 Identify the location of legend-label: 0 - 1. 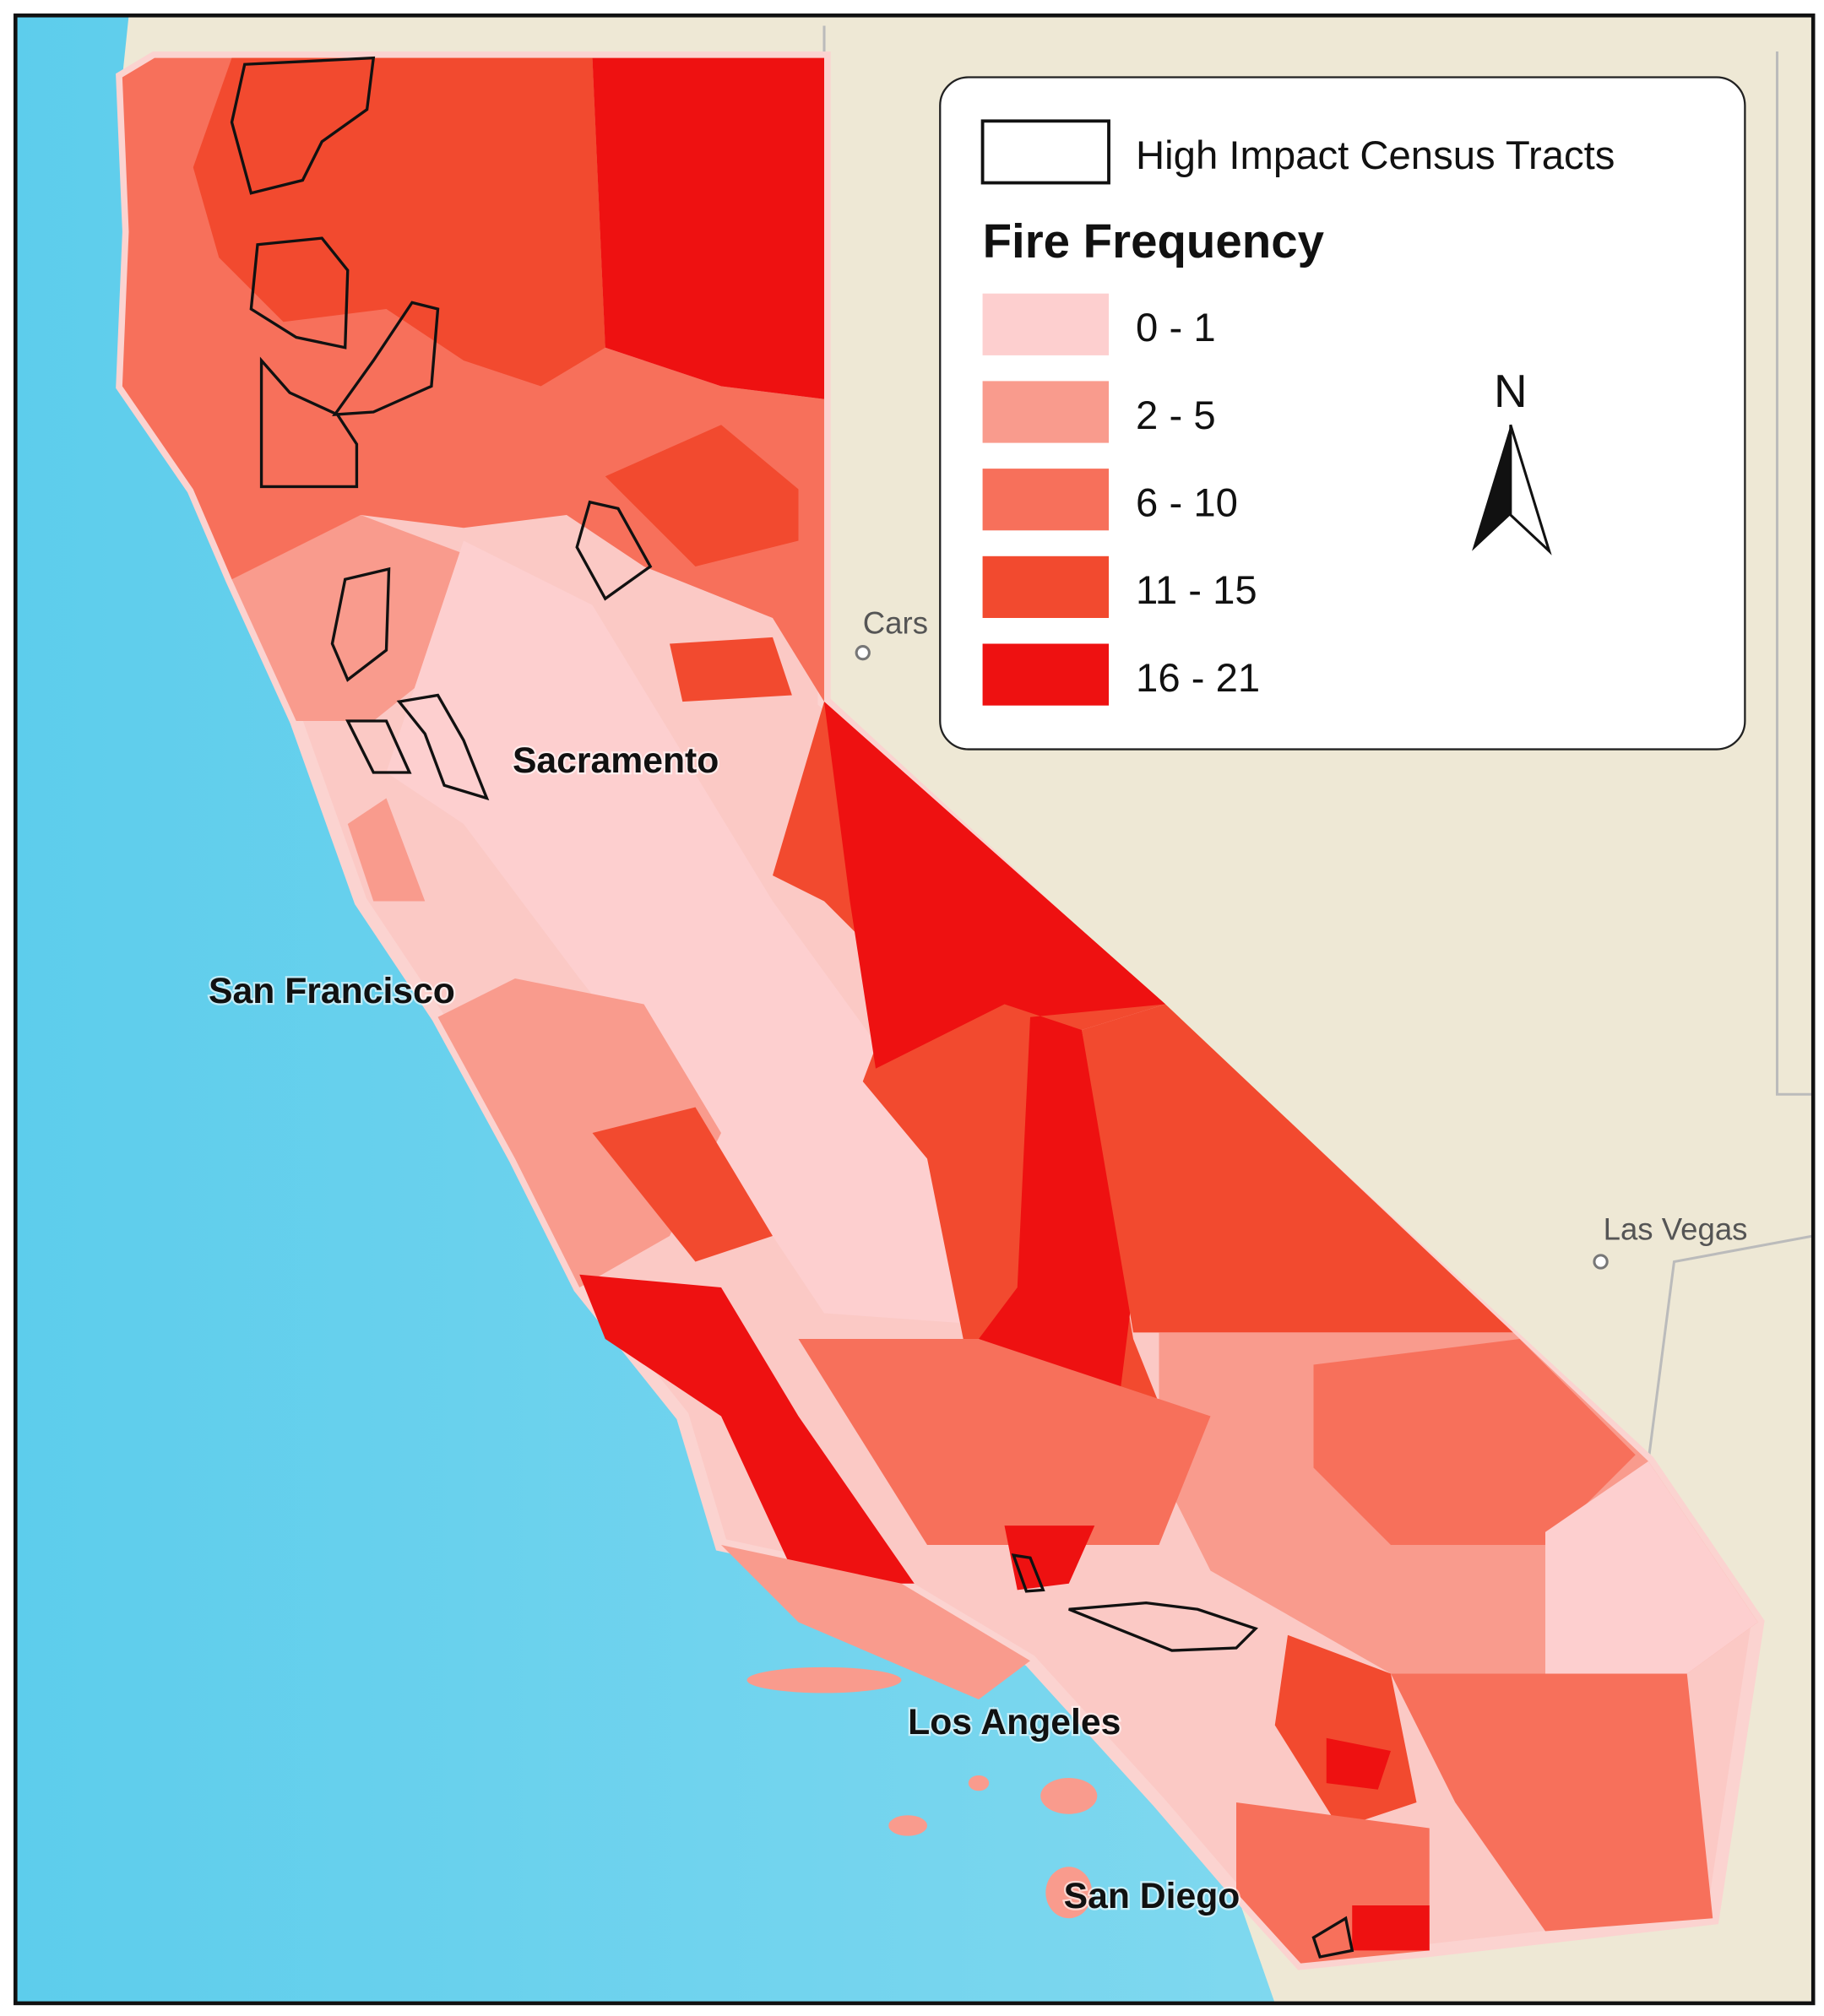
(1176, 328).